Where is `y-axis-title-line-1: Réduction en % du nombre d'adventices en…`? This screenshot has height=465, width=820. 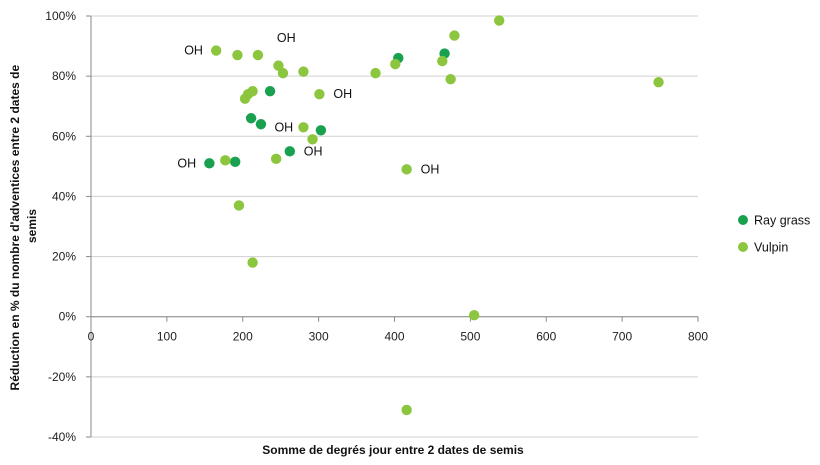
y-axis-title-line-1: Réduction en % du nombre d'adventices en… is located at coordinates (15, 228).